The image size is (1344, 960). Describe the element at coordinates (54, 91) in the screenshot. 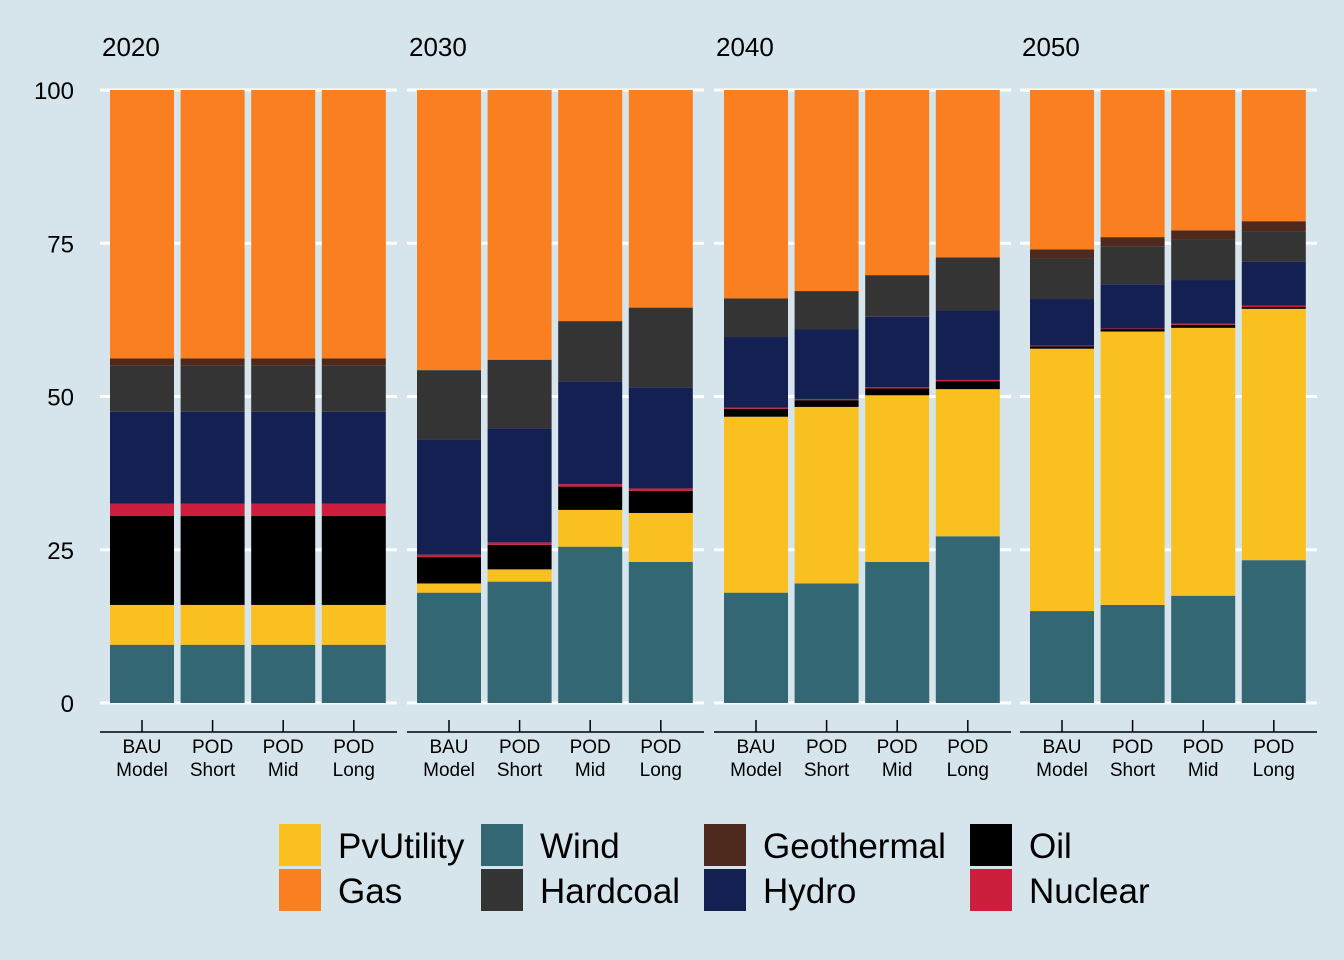

I see `y-tick-label-100: 100` at that location.